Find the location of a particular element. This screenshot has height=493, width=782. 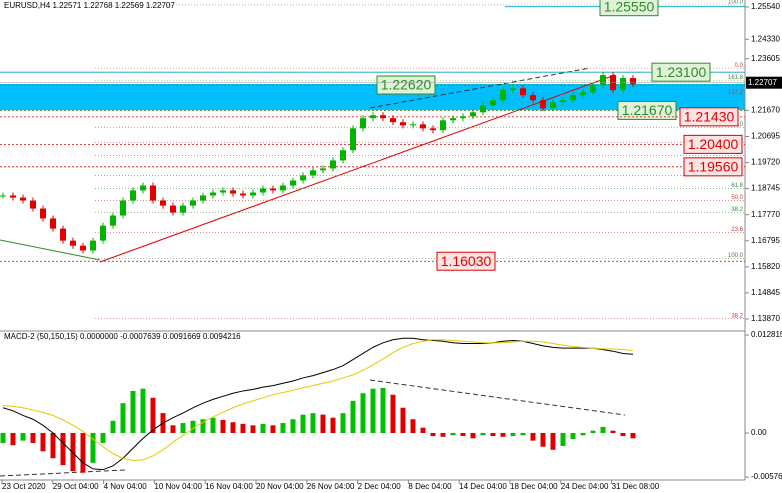

last-price-box is located at coordinates (764, 82).